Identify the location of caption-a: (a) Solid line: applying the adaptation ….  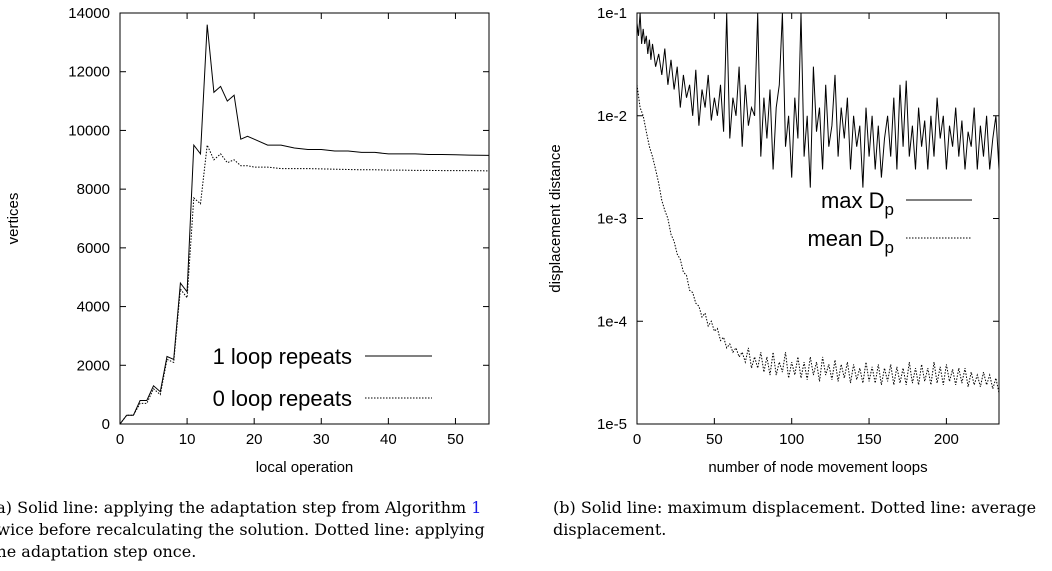
(255, 530).